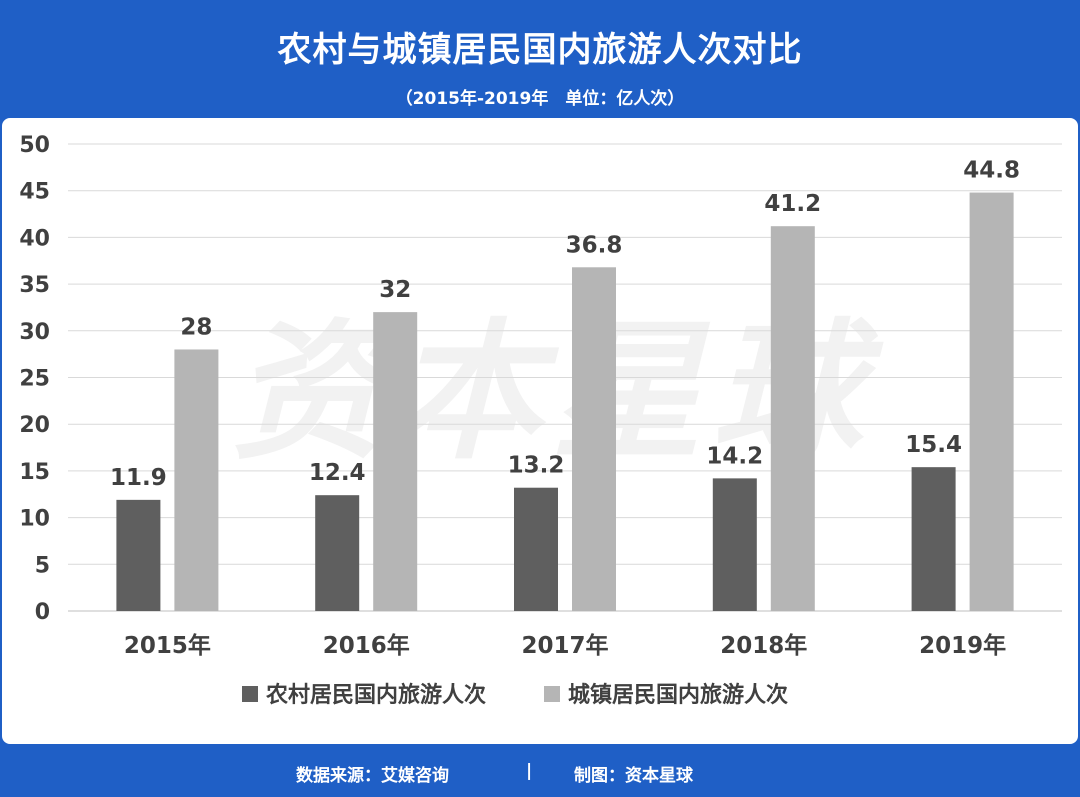  Describe the element at coordinates (564, 645) in the screenshot. I see `x-tick-label: 2017年` at that location.